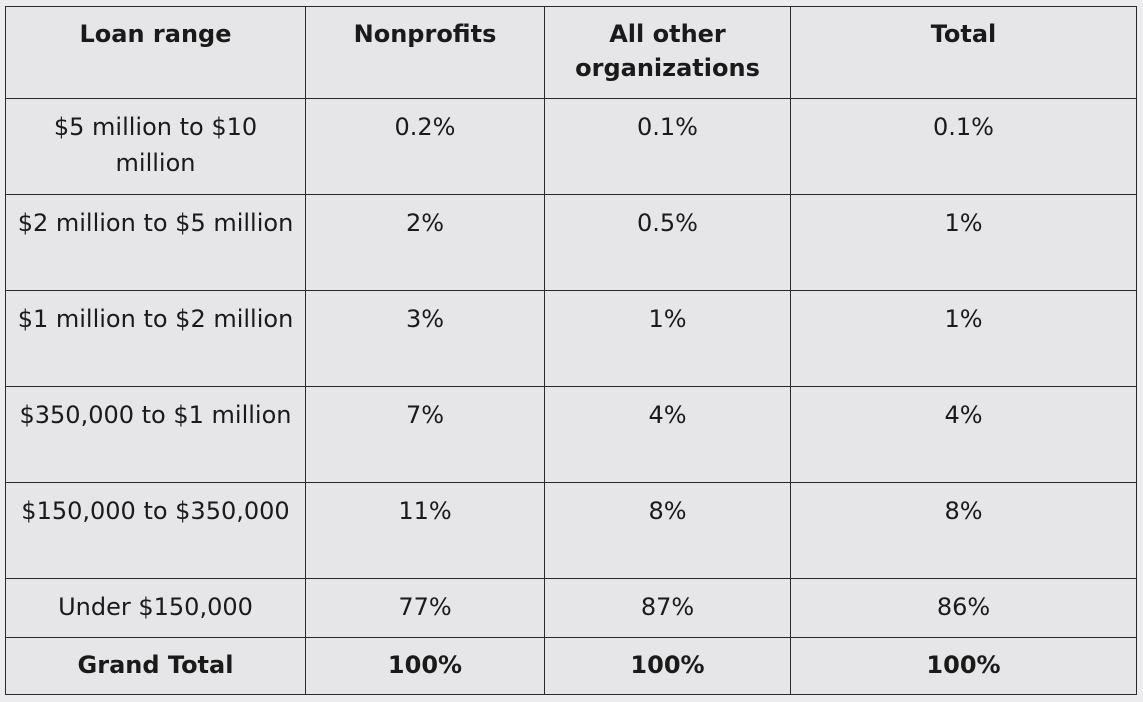 Image resolution: width=1143 pixels, height=702 pixels. I want to click on table-row: $150,000 to $350,000 11% 8% 8%, so click(571, 530).